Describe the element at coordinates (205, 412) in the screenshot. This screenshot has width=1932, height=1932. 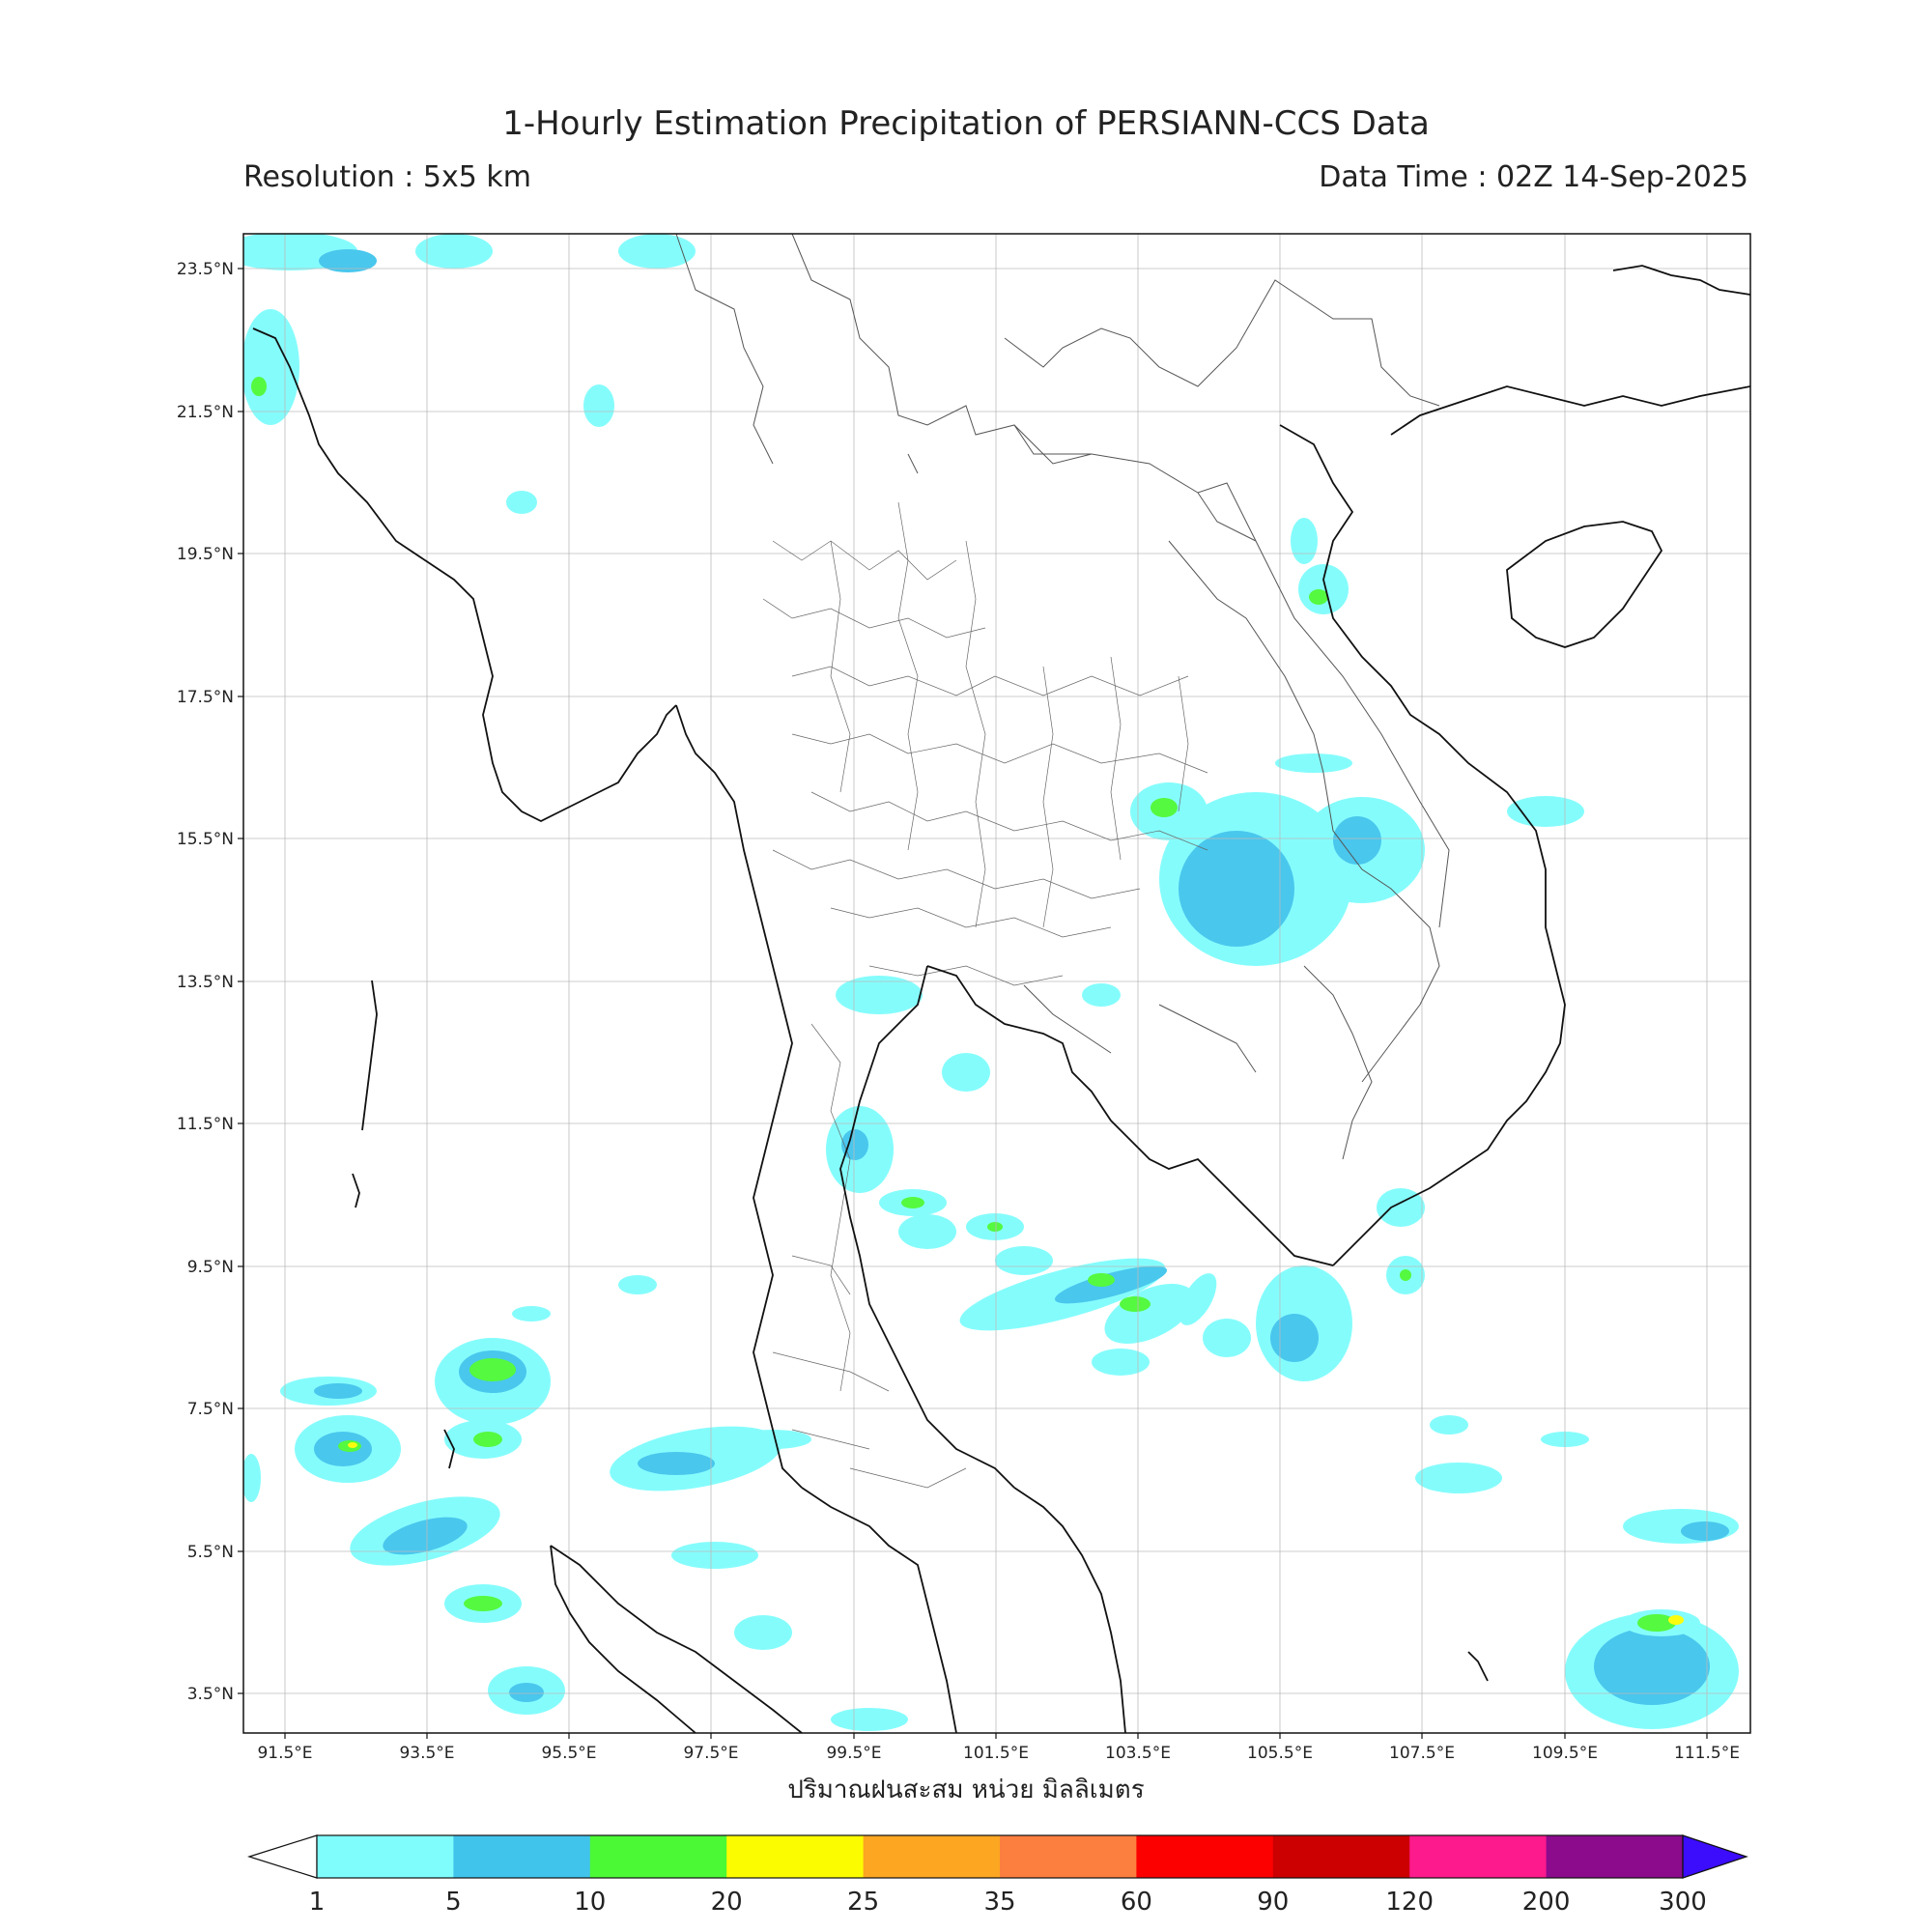
I see `lat-label: 21.5°N` at that location.